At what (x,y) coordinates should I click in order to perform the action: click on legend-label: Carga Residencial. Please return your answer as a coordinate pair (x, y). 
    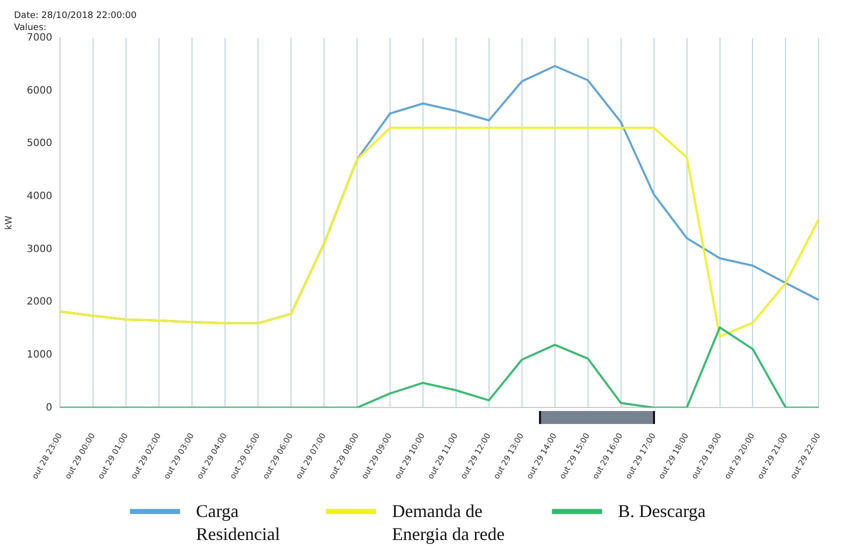
    Looking at the image, I should click on (238, 523).